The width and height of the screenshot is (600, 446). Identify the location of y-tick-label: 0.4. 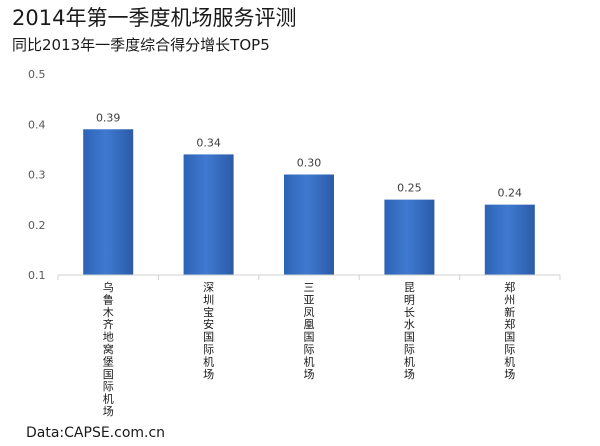
(37, 124).